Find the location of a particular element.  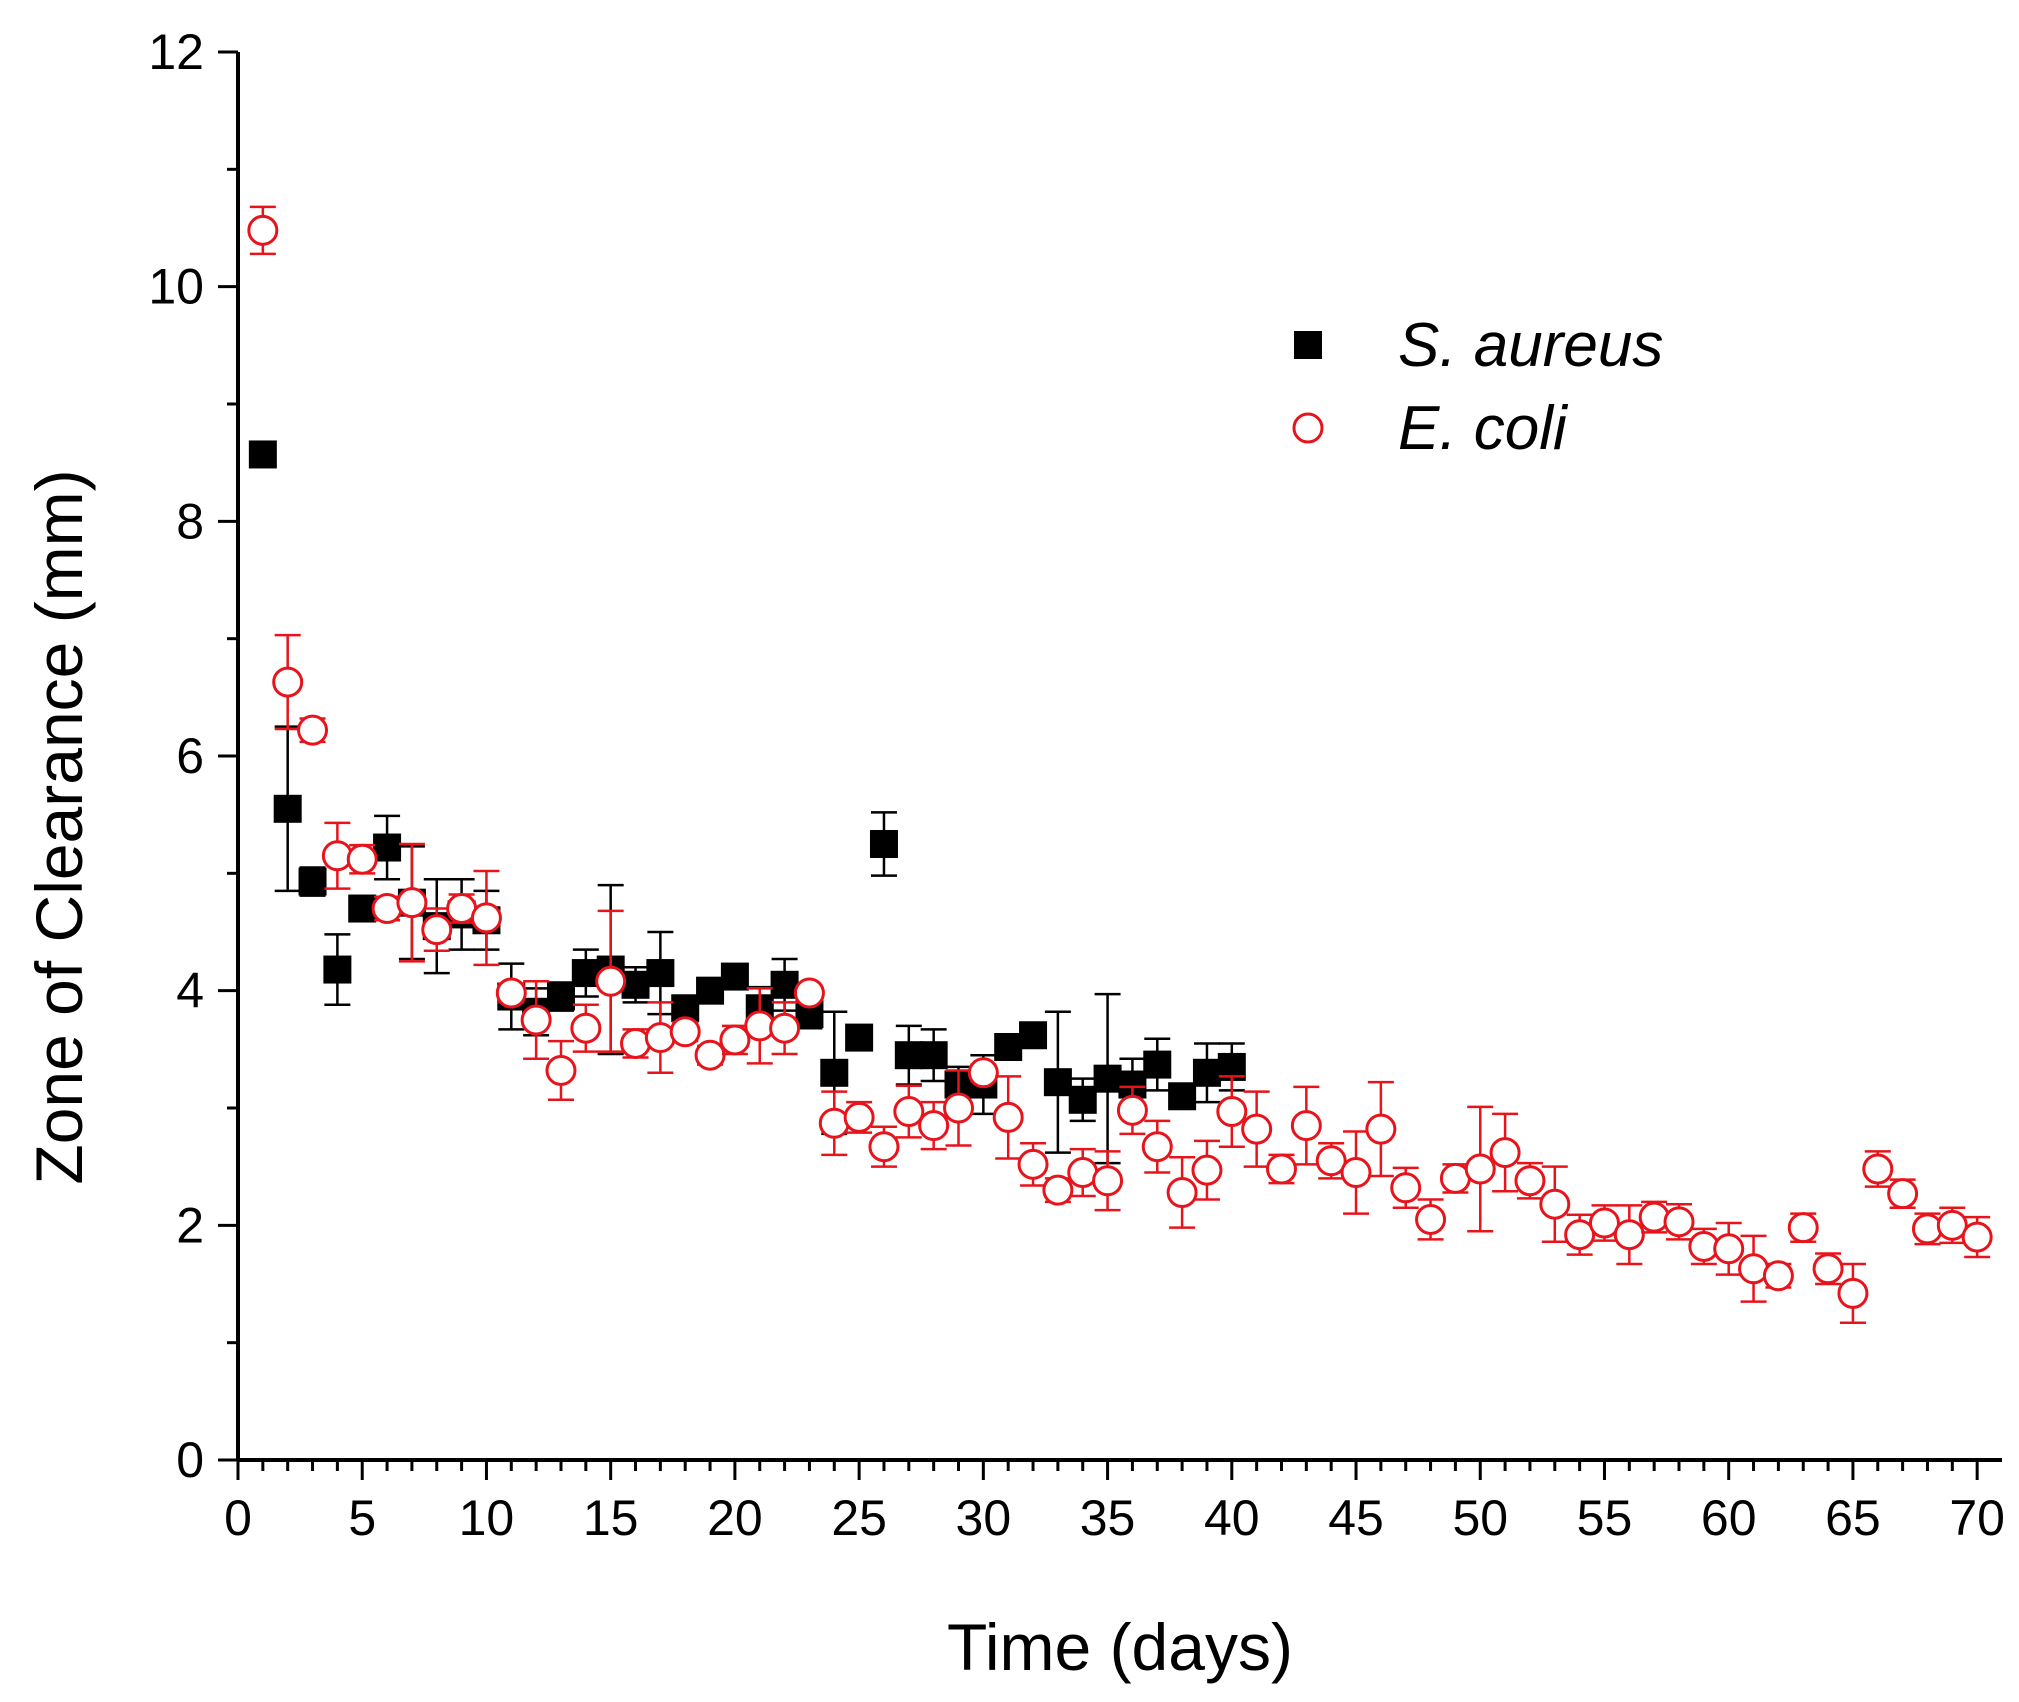

x-tick-label: 30 is located at coordinates (984, 1518).